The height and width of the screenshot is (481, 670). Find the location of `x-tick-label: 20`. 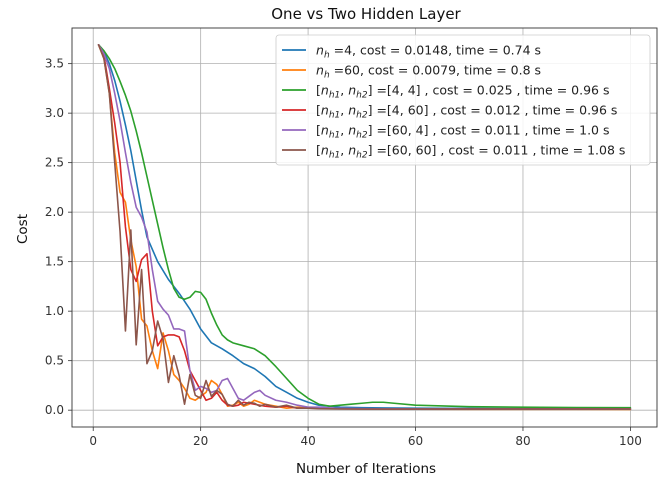

x-tick-label: 20 is located at coordinates (200, 441).